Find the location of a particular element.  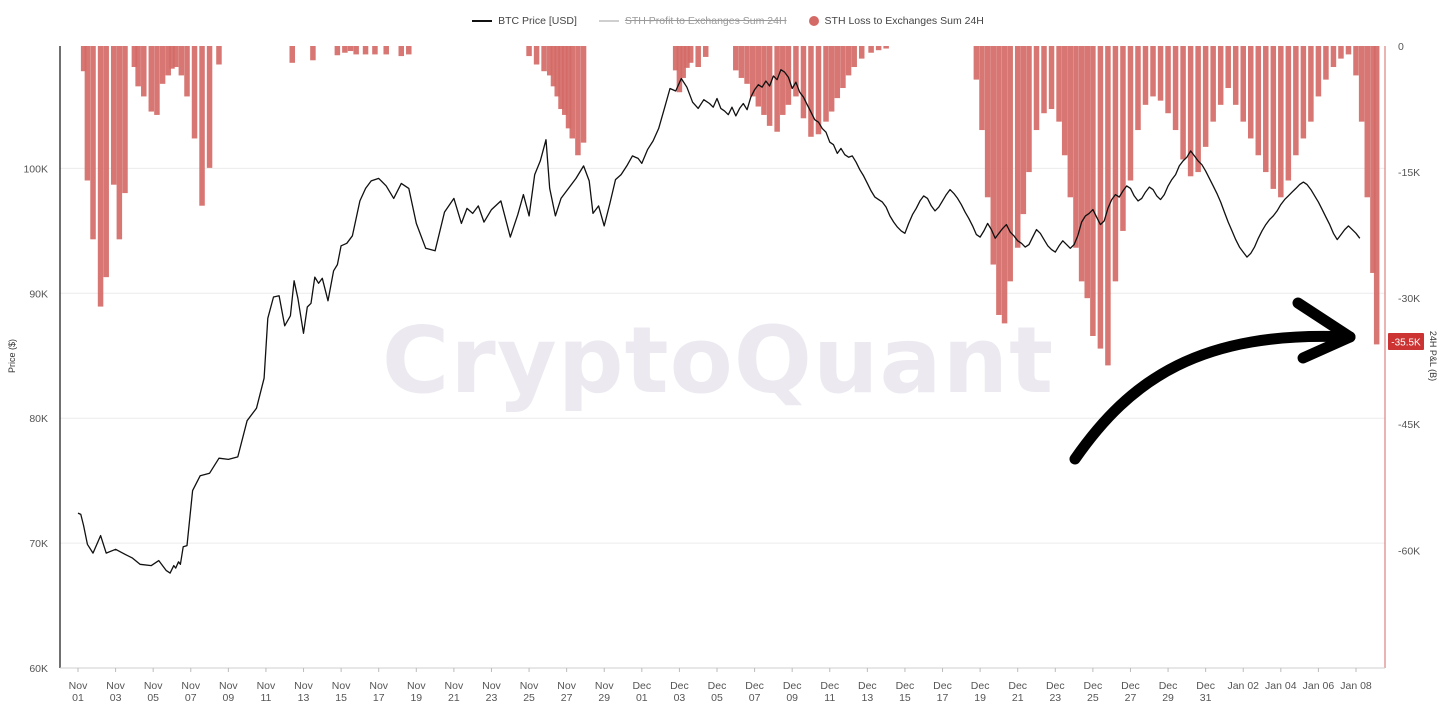

x-tick-label: 23 is located at coordinates (1055, 698).